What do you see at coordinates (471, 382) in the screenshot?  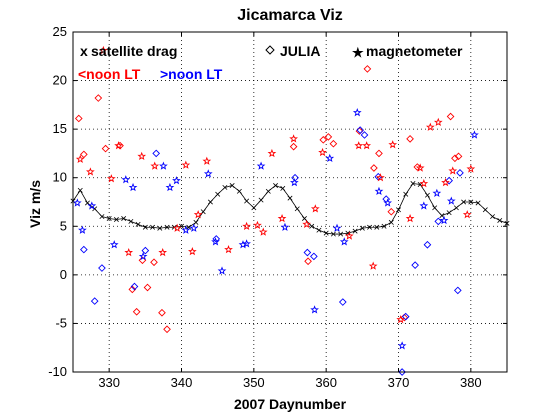 I see `x-tick-label: 380` at bounding box center [471, 382].